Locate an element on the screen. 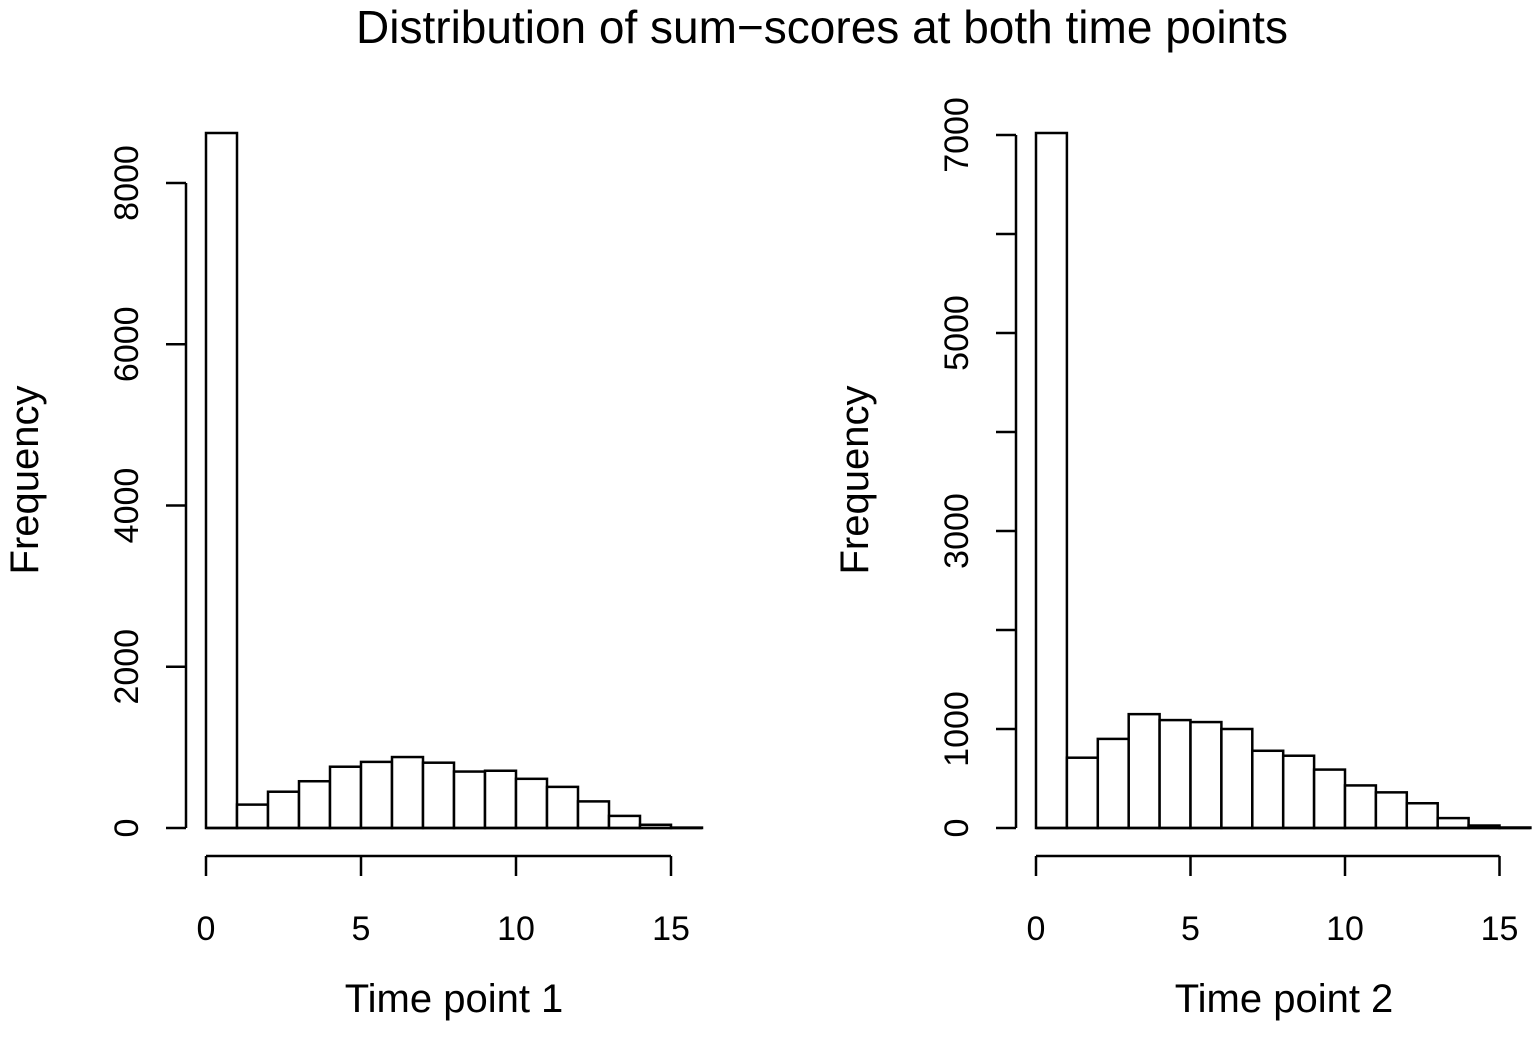 The height and width of the screenshot is (1050, 1535). y-tick-label: 4000 is located at coordinates (127, 506).